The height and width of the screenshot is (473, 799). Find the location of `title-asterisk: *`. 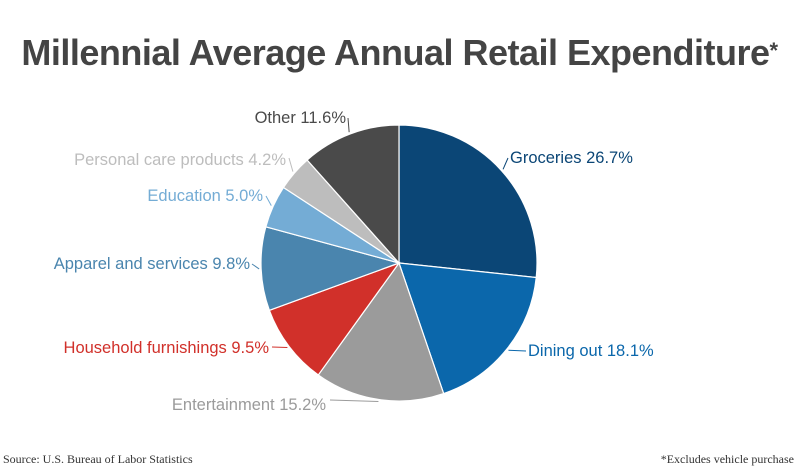

title-asterisk: * is located at coordinates (774, 50).